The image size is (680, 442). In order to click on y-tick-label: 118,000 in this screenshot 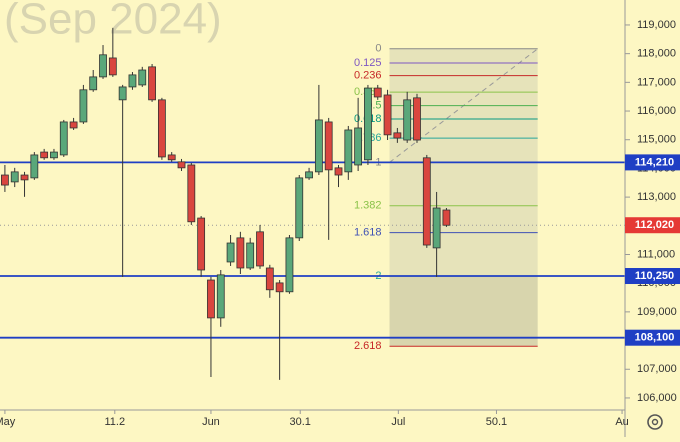, I will do `click(656, 54)`.